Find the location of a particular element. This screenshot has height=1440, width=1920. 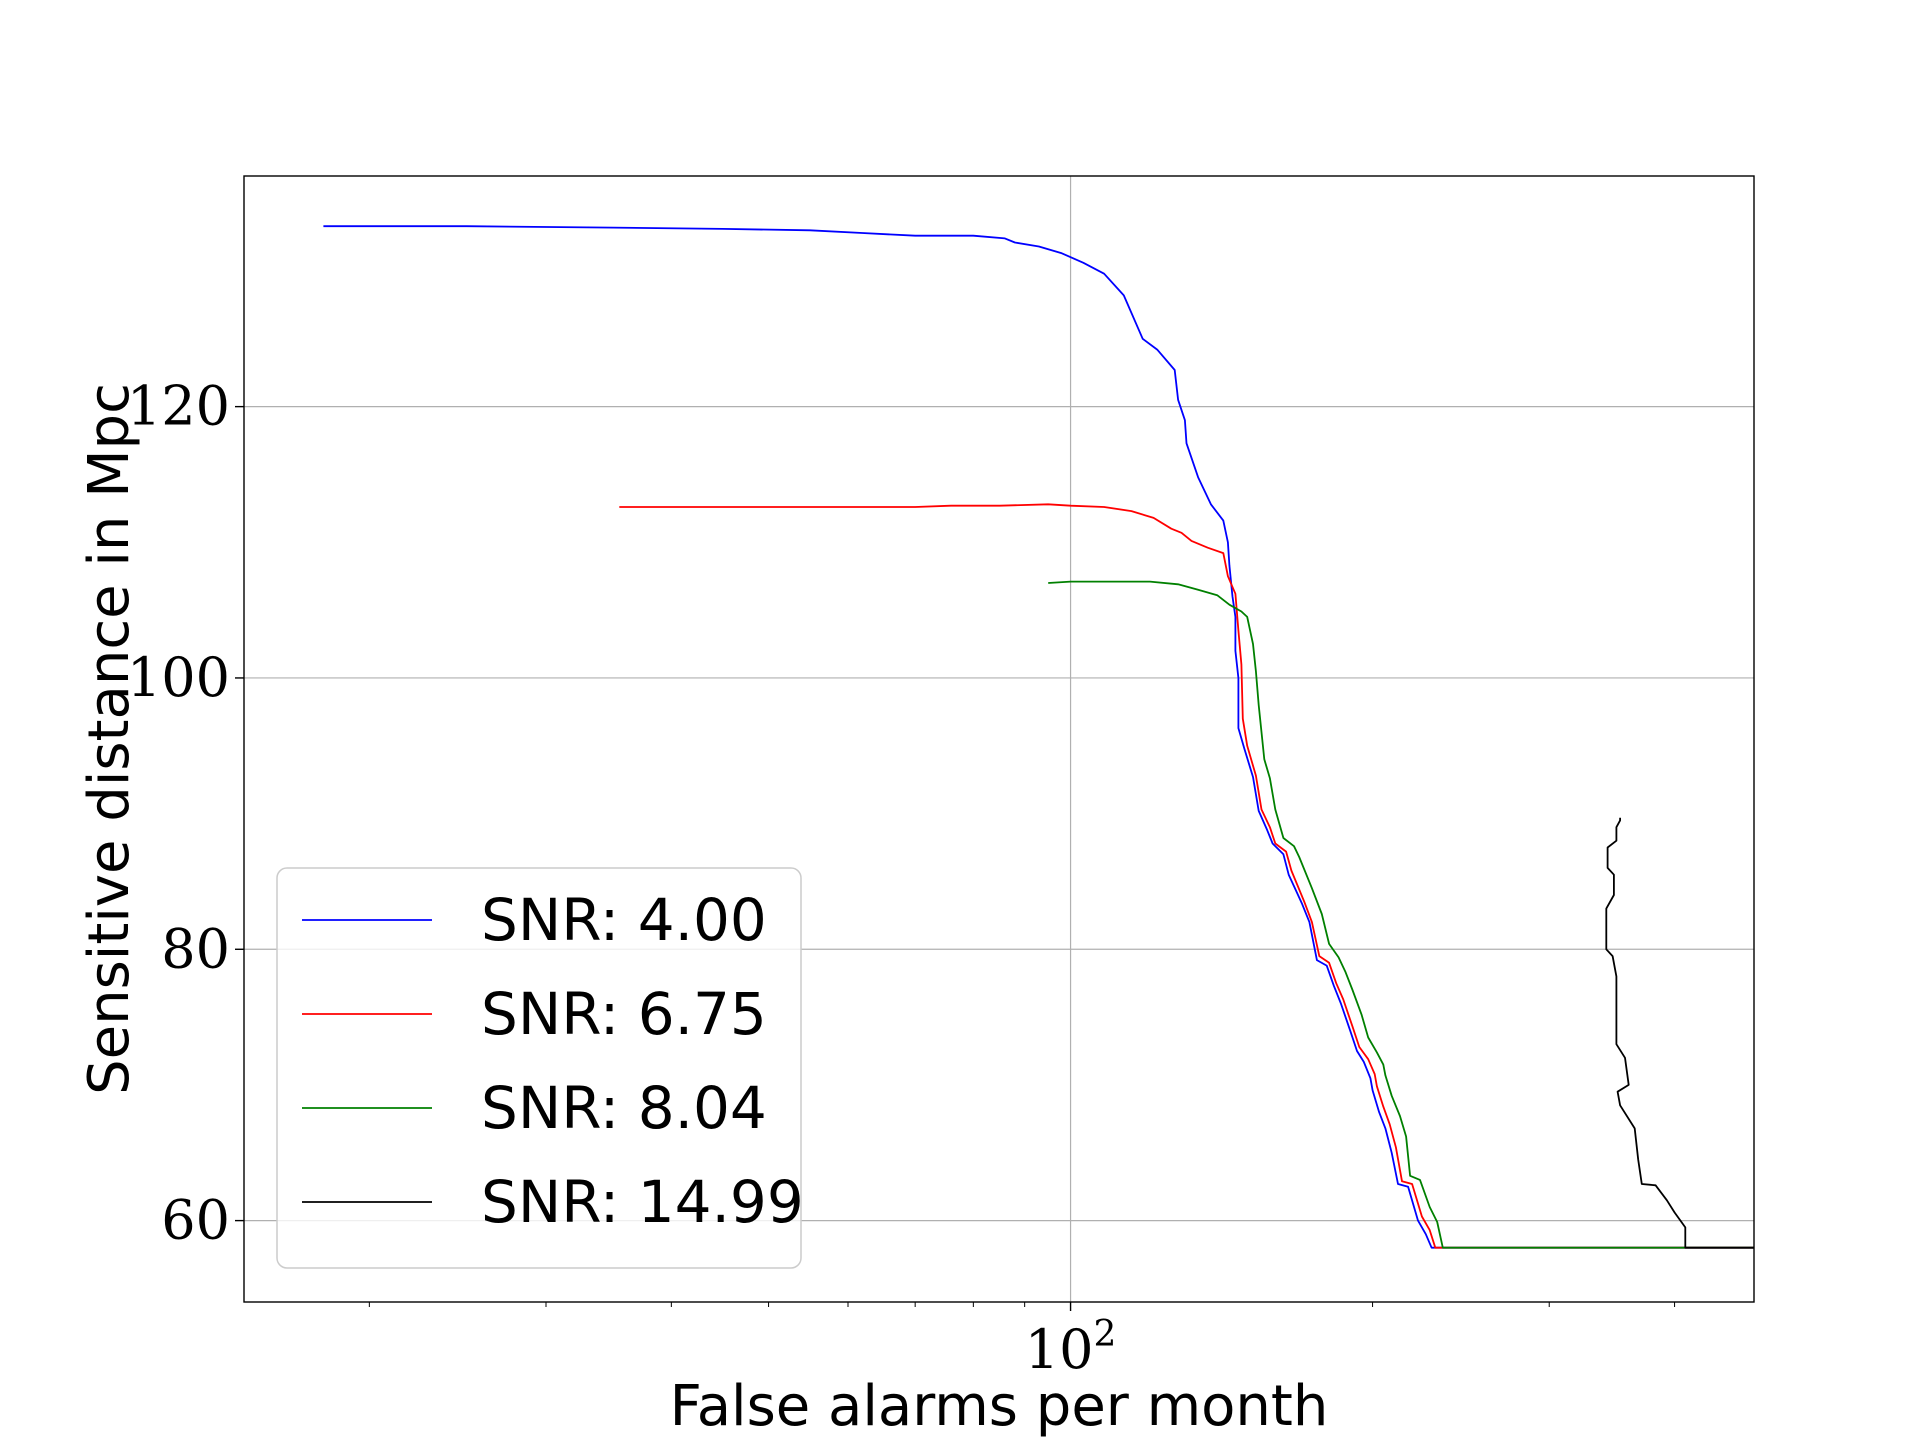

y-tick-label-100: 100 is located at coordinates (178, 677).